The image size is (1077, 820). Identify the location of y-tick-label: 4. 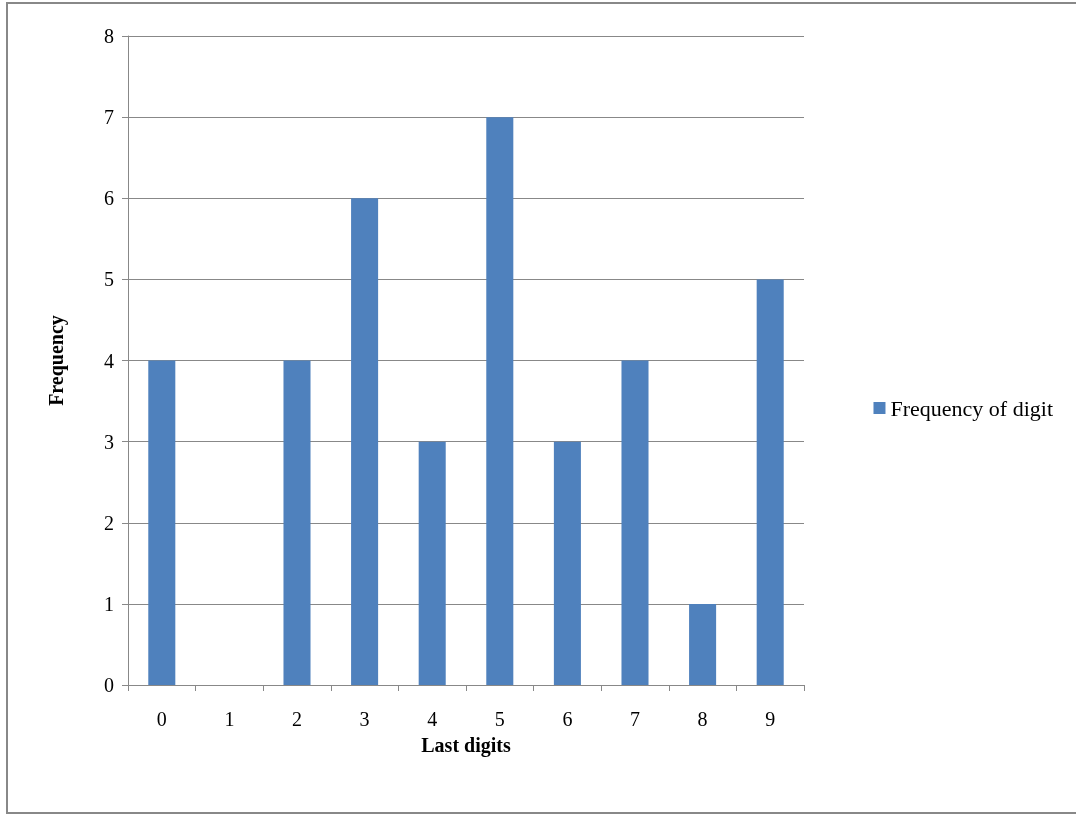
(109, 360).